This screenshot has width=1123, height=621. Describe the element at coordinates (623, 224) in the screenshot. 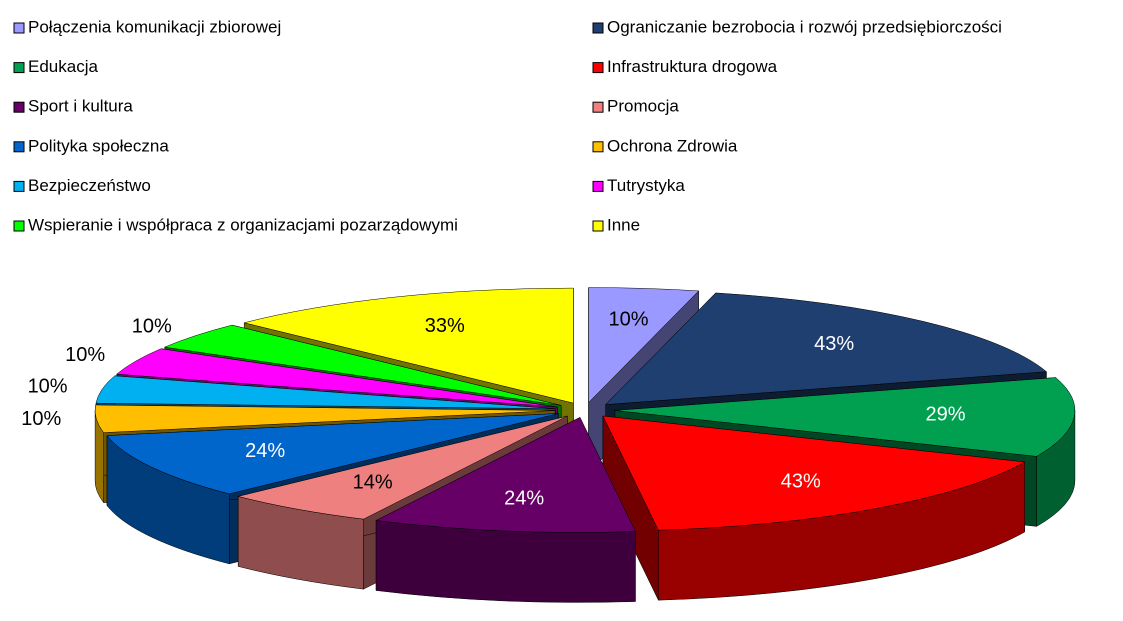

I see `legend-label: Inne` at that location.